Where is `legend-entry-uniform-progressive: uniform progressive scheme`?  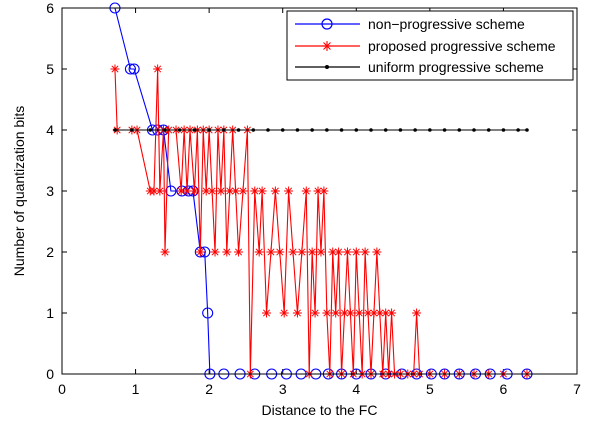 legend-entry-uniform-progressive: uniform progressive scheme is located at coordinates (419, 67).